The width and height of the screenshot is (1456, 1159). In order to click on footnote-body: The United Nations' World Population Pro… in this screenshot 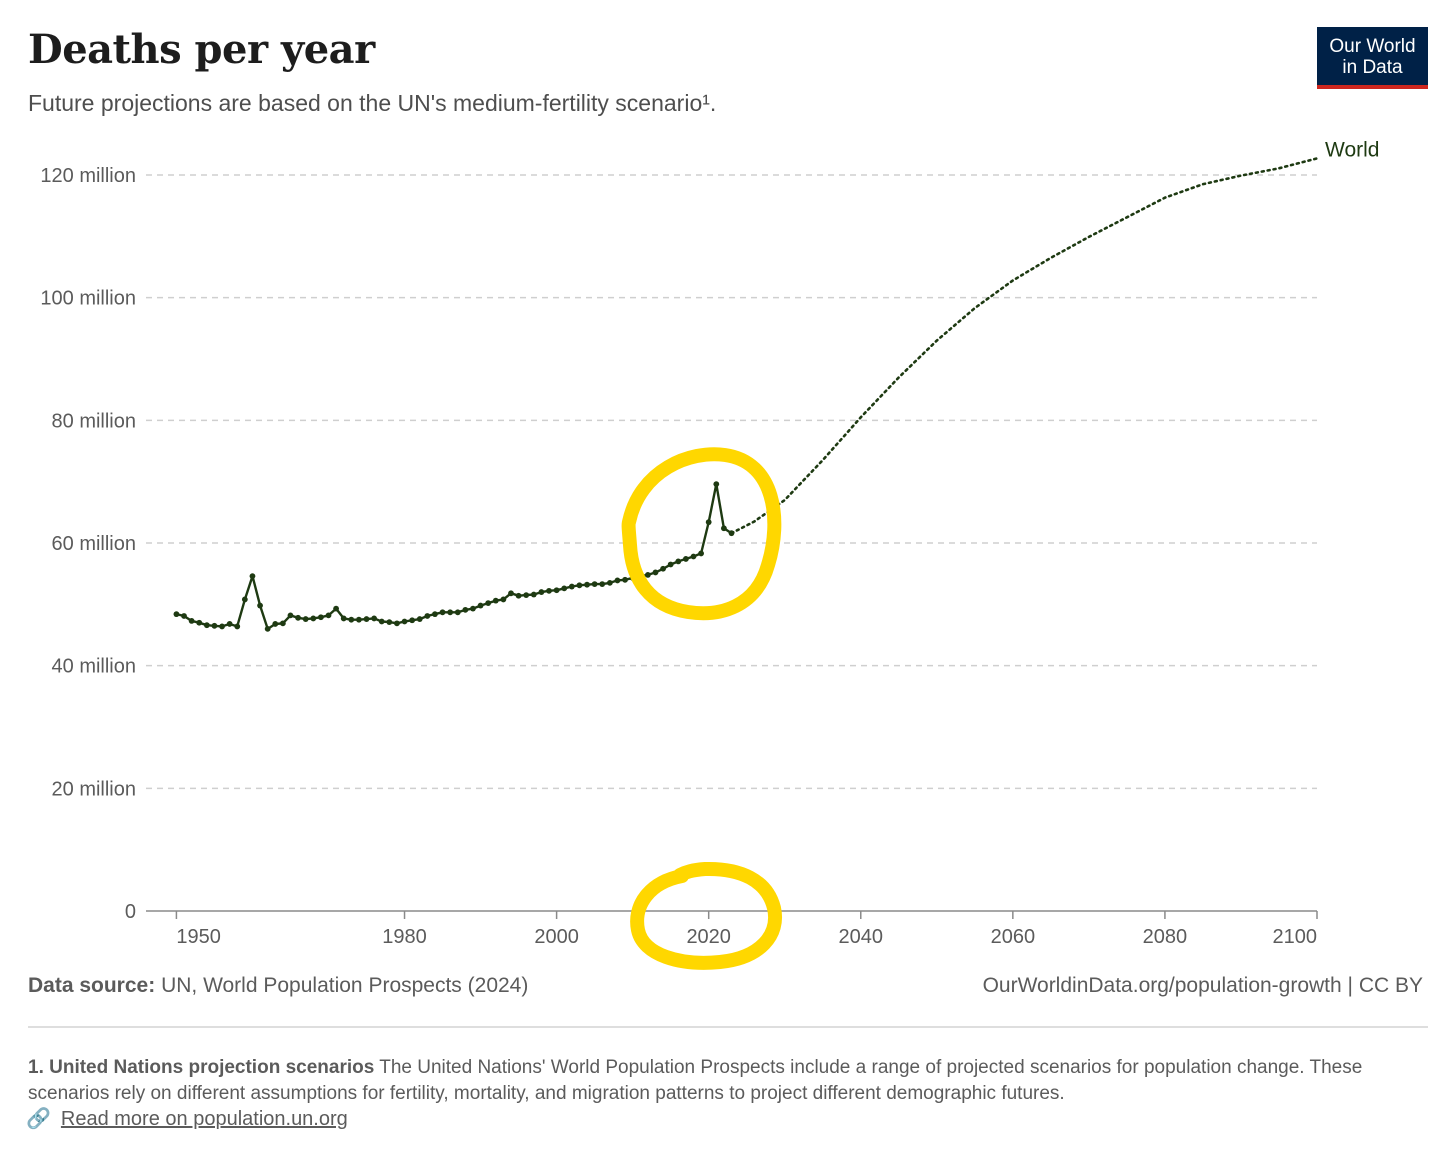, I will do `click(695, 1080)`.